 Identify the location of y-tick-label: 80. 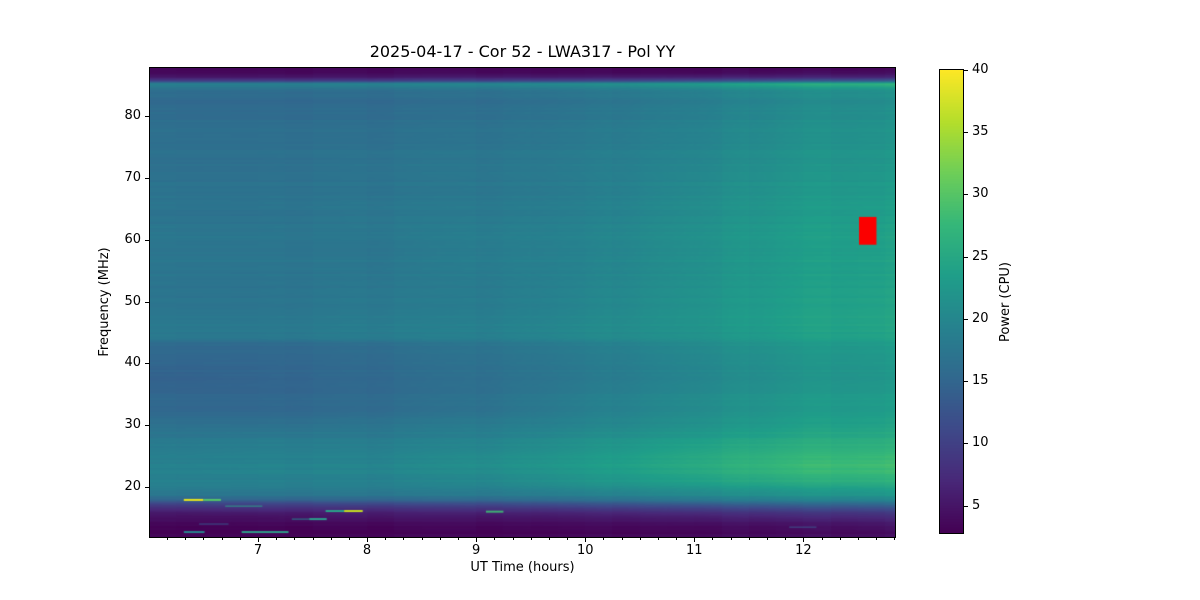
(132, 116).